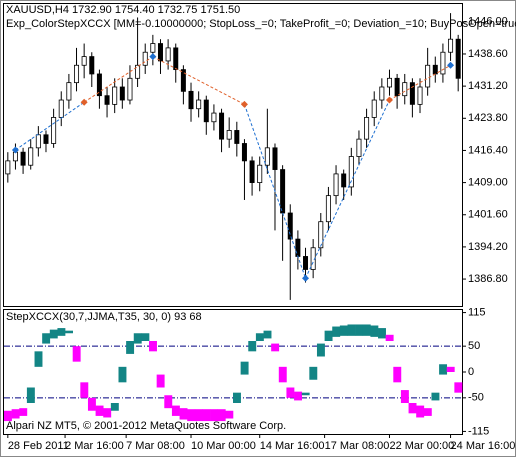 The height and width of the screenshot is (457, 516). Describe the element at coordinates (488, 86) in the screenshot. I see `y-tick-label: 1431.20` at that location.